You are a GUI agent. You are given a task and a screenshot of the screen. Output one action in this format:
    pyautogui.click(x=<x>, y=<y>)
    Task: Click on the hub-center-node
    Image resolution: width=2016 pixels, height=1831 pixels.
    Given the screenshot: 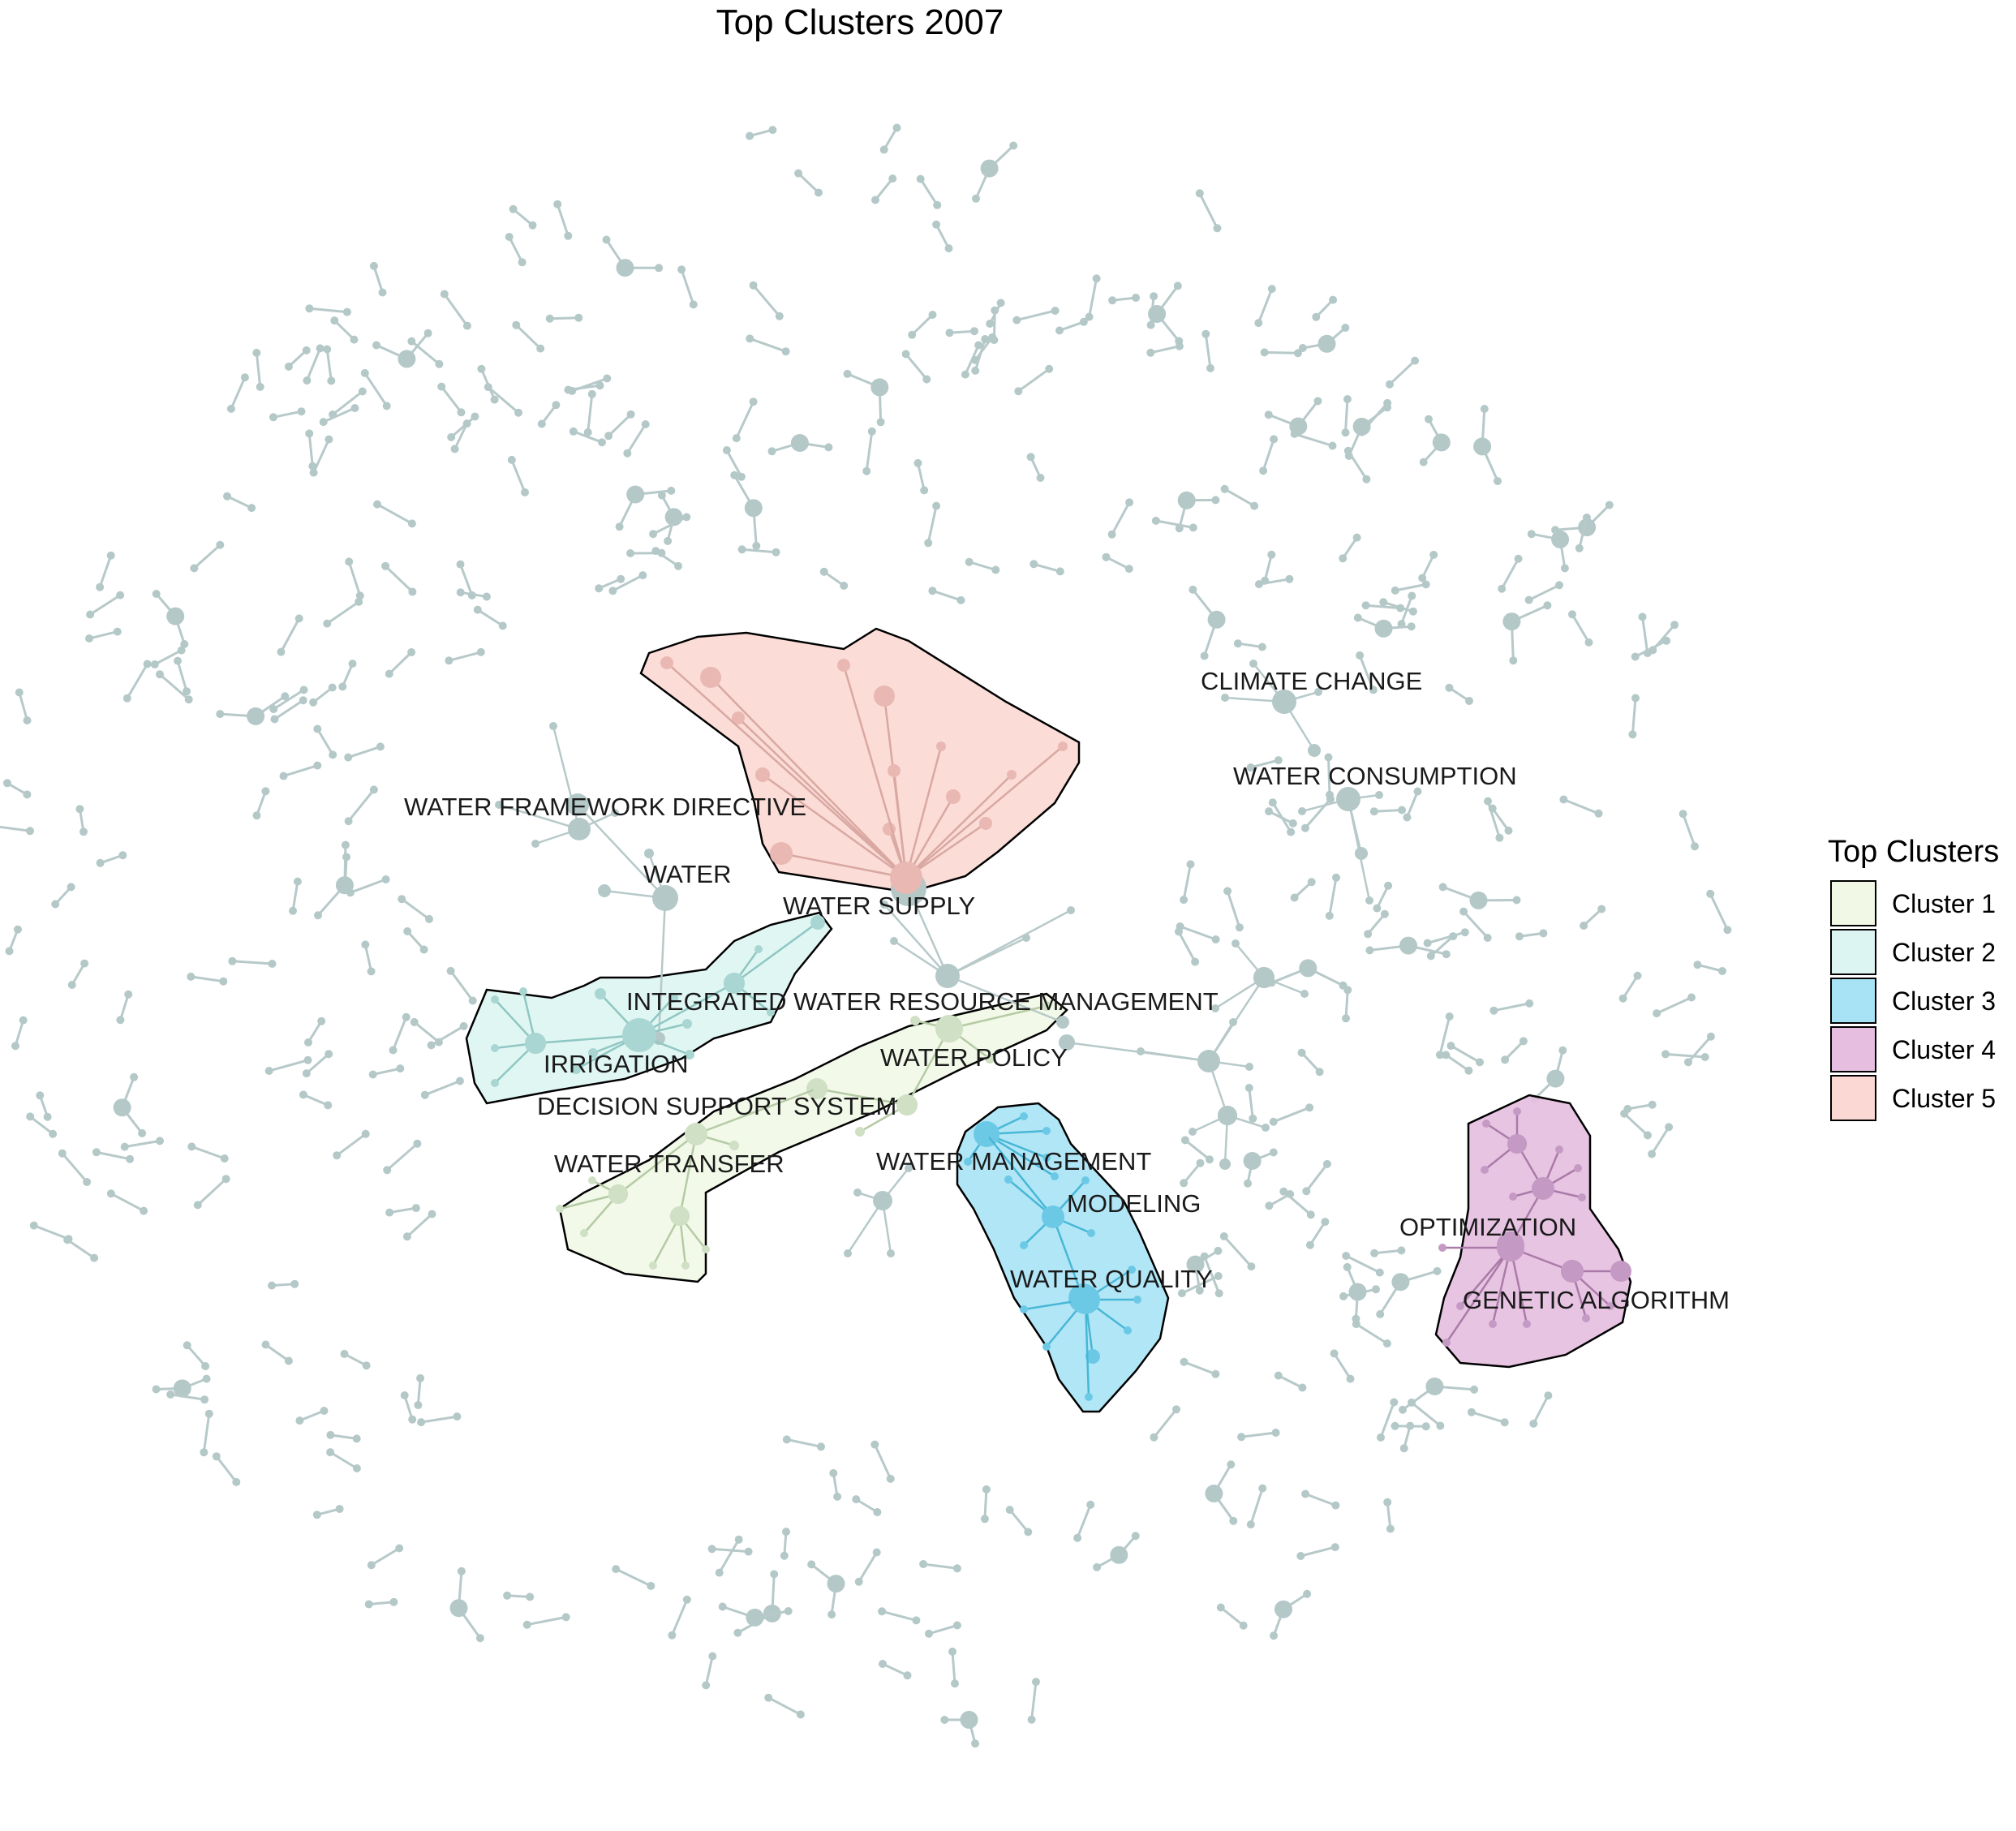 What is the action you would take?
    pyautogui.click(x=1071, y=910)
    